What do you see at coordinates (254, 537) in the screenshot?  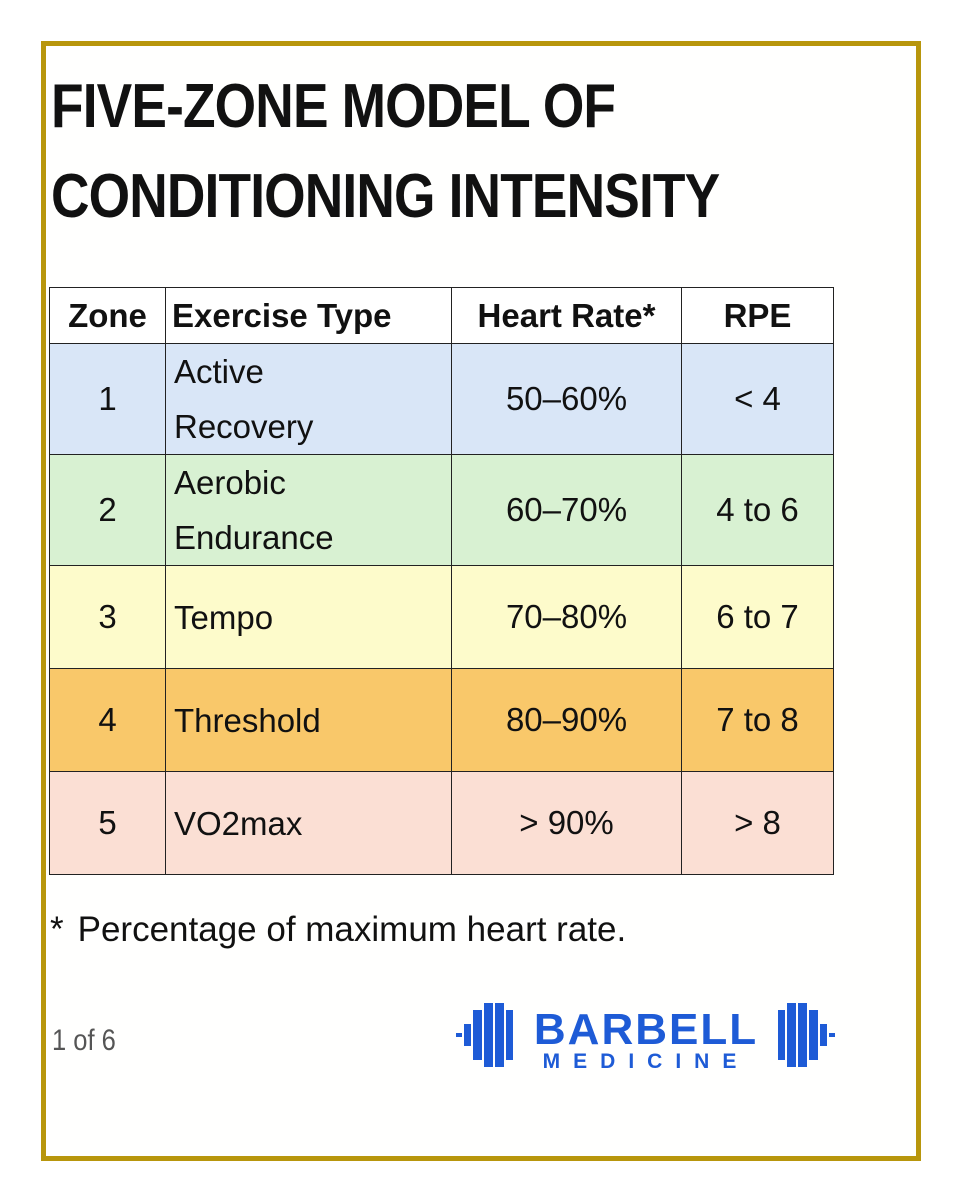 I see `exercise-type-line: Endurance` at bounding box center [254, 537].